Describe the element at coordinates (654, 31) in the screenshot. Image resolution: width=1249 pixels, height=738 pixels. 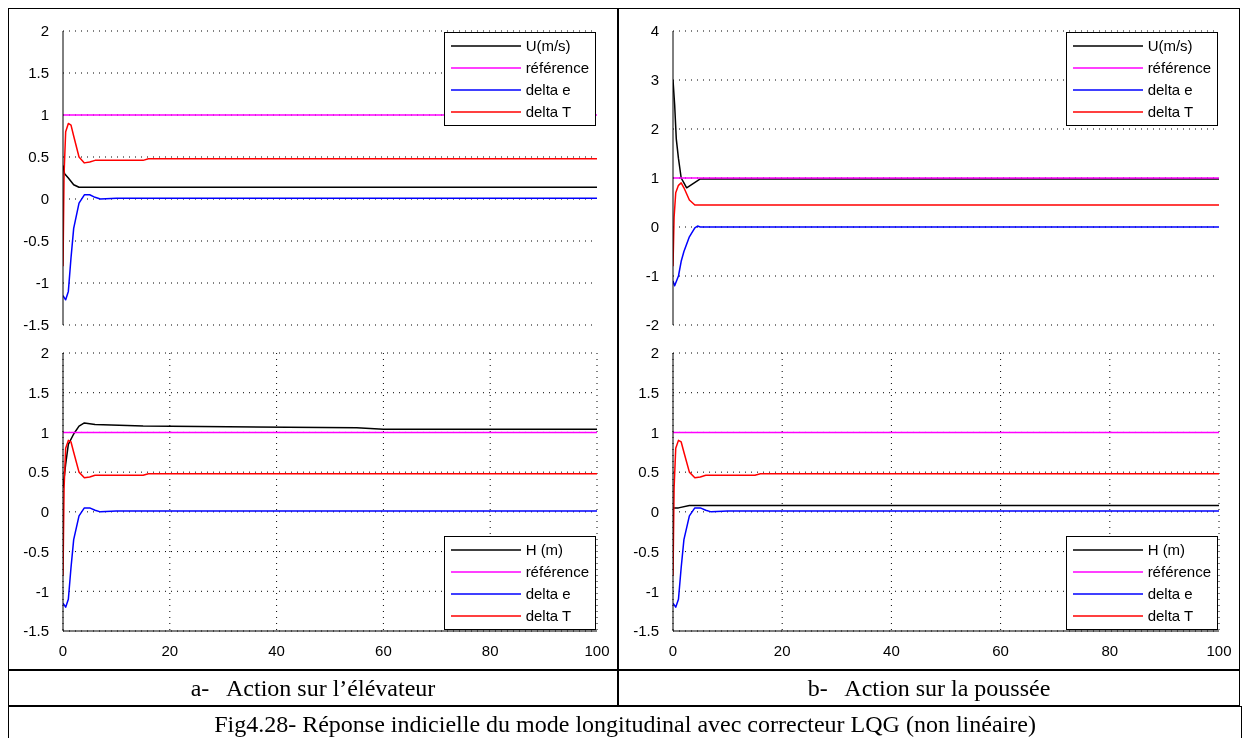
I see `y-tick-label: 4` at that location.